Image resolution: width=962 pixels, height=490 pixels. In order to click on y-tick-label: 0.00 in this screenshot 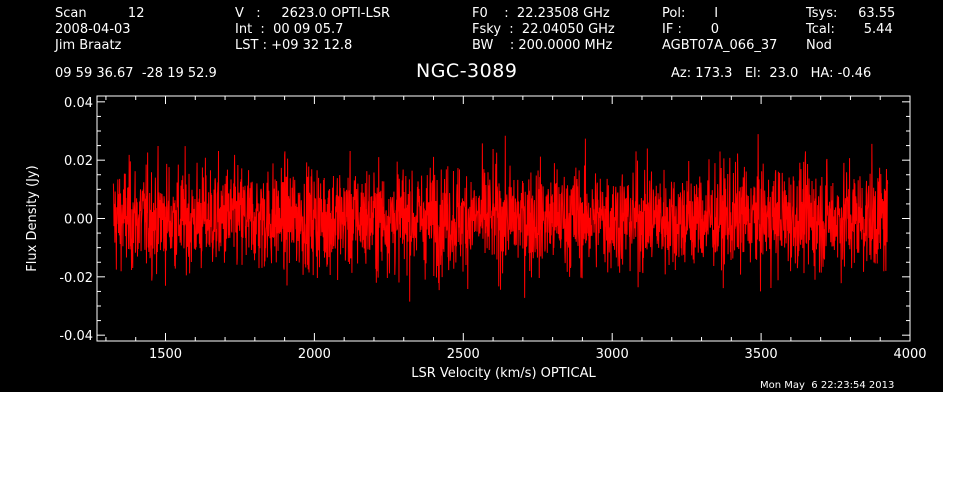, I will do `click(78, 220)`.